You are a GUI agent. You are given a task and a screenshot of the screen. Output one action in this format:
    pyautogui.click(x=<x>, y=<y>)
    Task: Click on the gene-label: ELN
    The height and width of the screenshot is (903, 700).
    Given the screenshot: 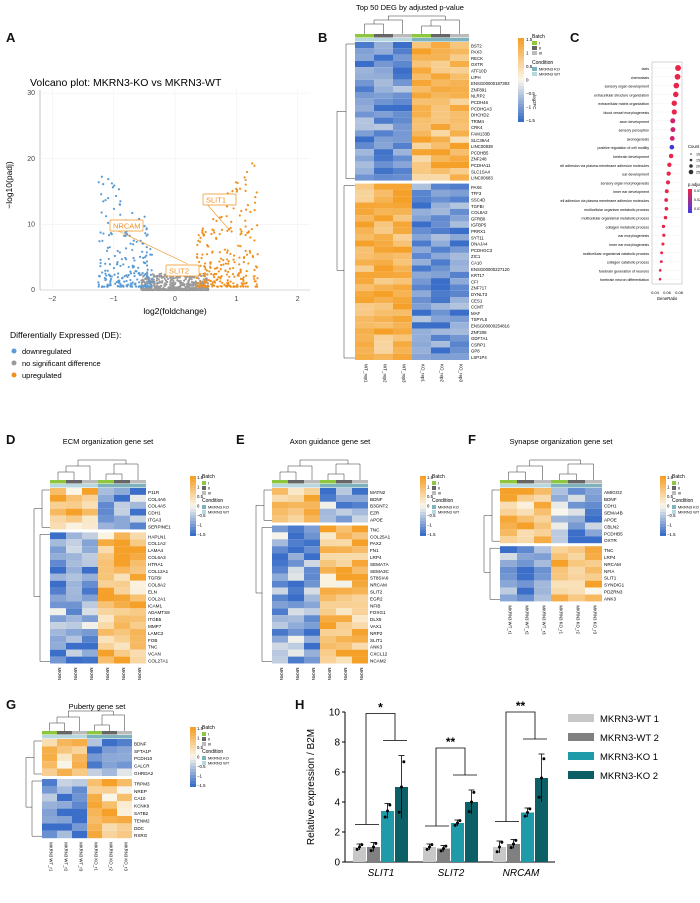 What is the action you would take?
    pyautogui.click(x=152, y=592)
    